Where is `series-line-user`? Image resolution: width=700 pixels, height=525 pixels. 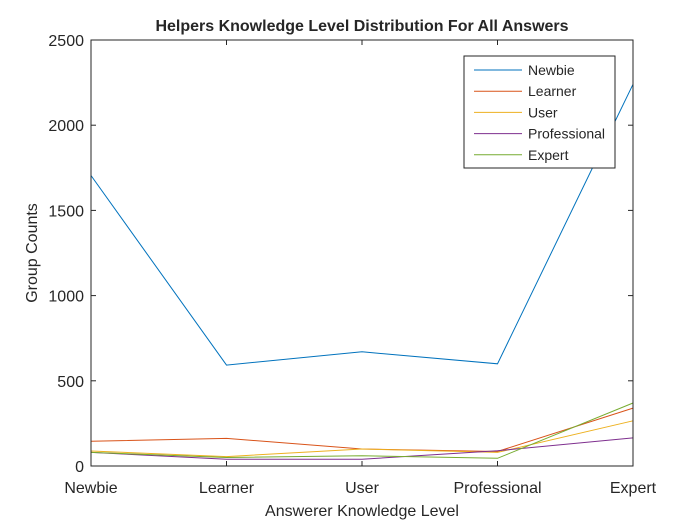 series-line-user is located at coordinates (362, 439).